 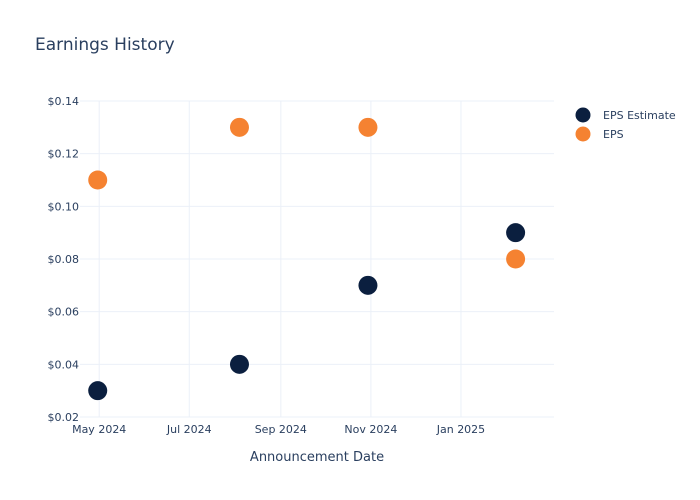 I want to click on y-tick-label: $0.02, so click(x=64, y=417).